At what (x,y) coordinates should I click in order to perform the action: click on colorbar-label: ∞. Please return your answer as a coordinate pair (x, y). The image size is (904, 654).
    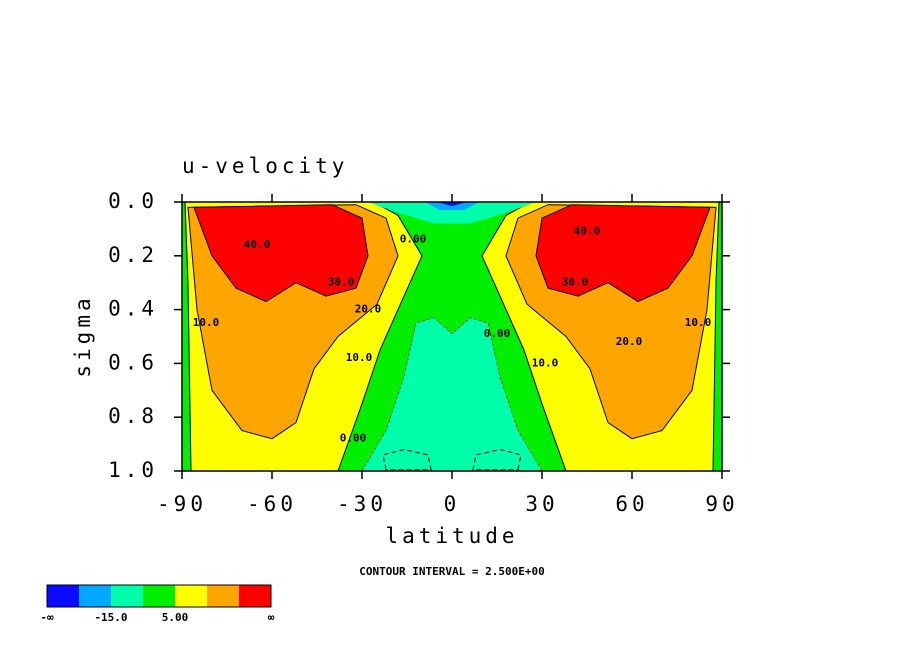
    Looking at the image, I should click on (271, 617).